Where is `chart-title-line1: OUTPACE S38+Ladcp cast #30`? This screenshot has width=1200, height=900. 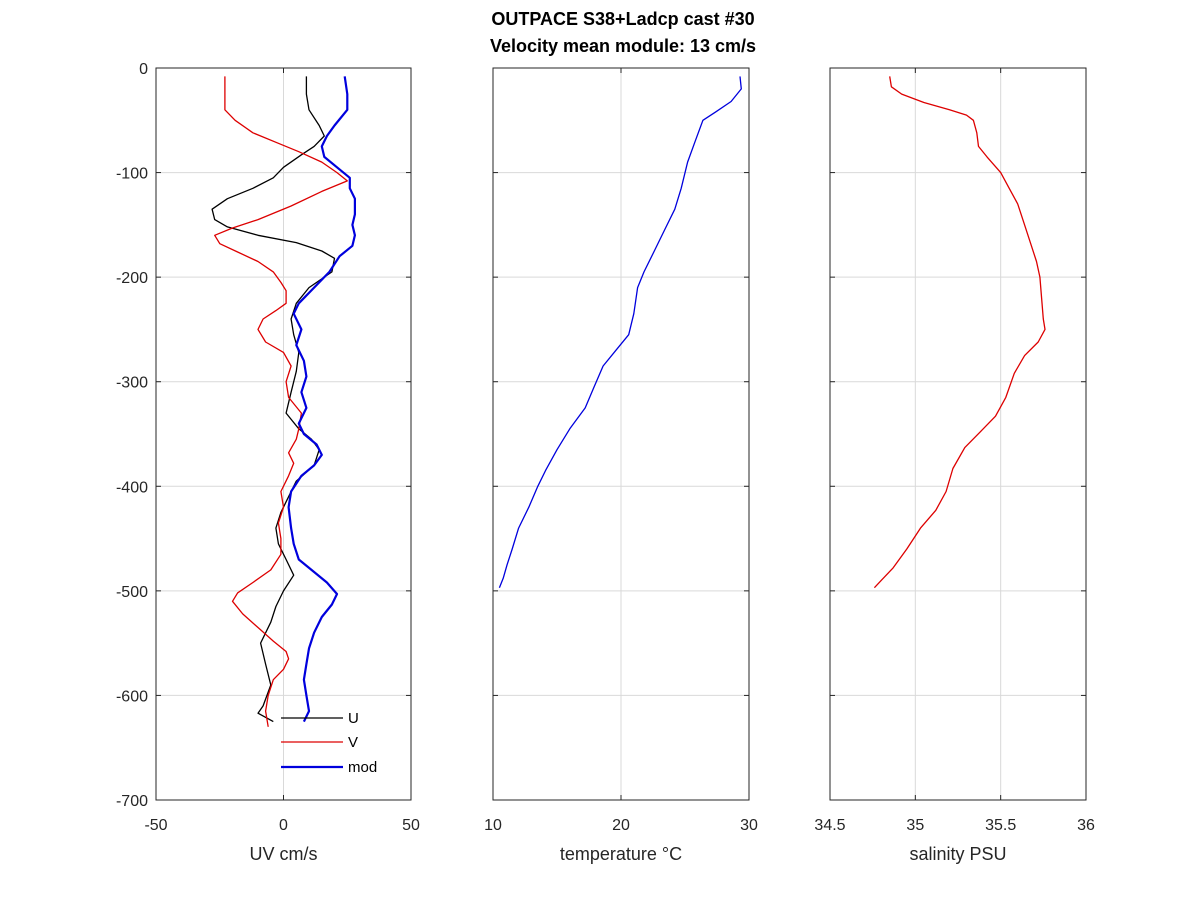 chart-title-line1: OUTPACE S38+Ladcp cast #30 is located at coordinates (622, 19).